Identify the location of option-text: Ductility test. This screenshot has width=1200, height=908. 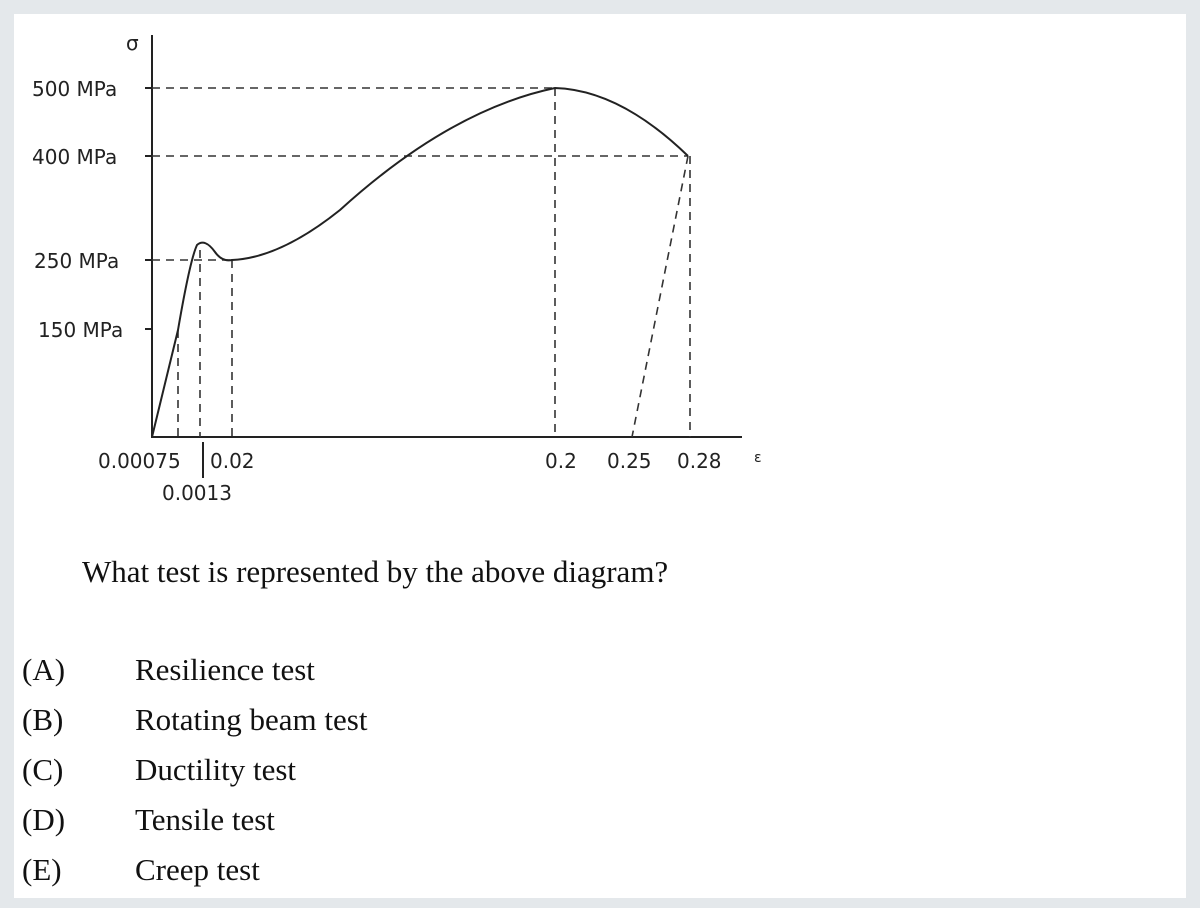
(215, 769).